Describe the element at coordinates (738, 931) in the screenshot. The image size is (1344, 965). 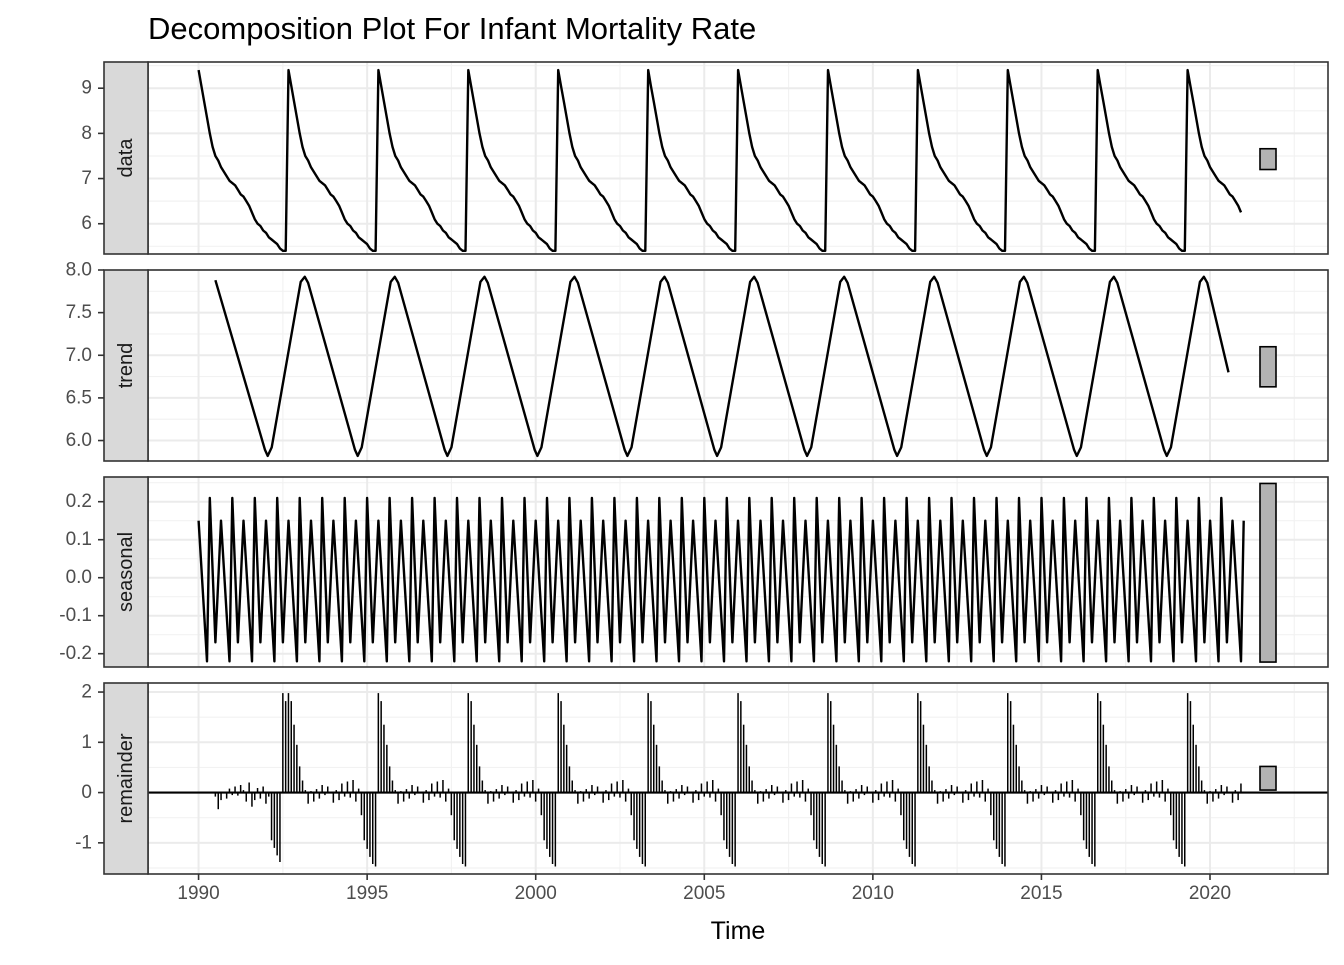
I see `x-axis-title: Time` at that location.